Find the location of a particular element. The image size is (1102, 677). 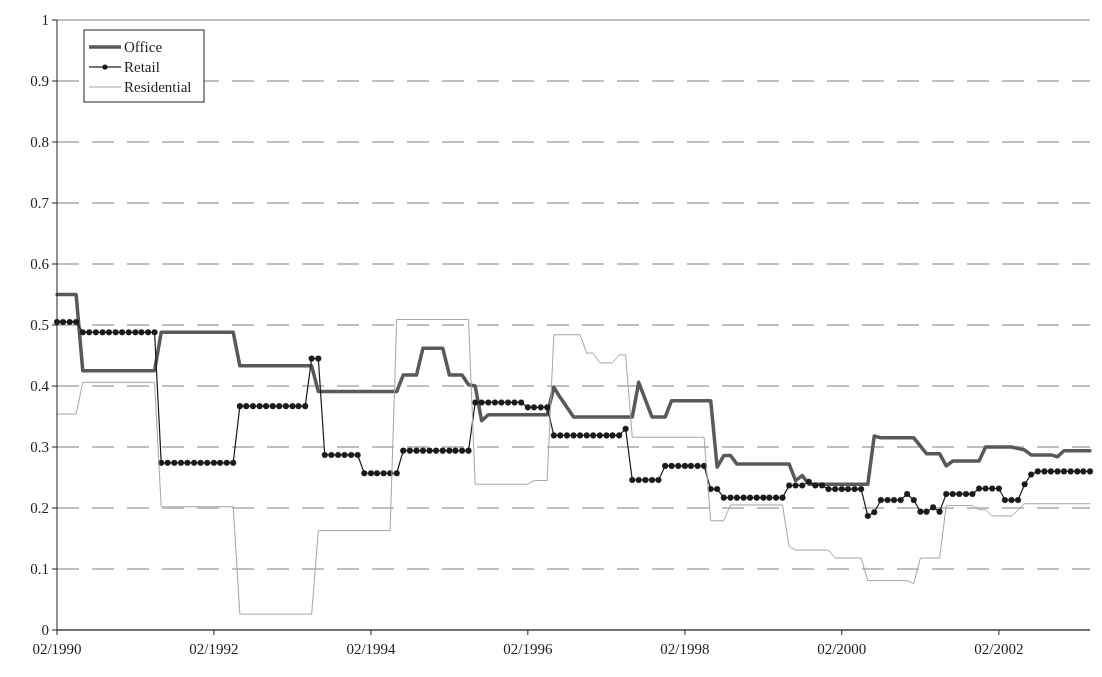

y-tick-label: 0.5 is located at coordinates (39, 325).